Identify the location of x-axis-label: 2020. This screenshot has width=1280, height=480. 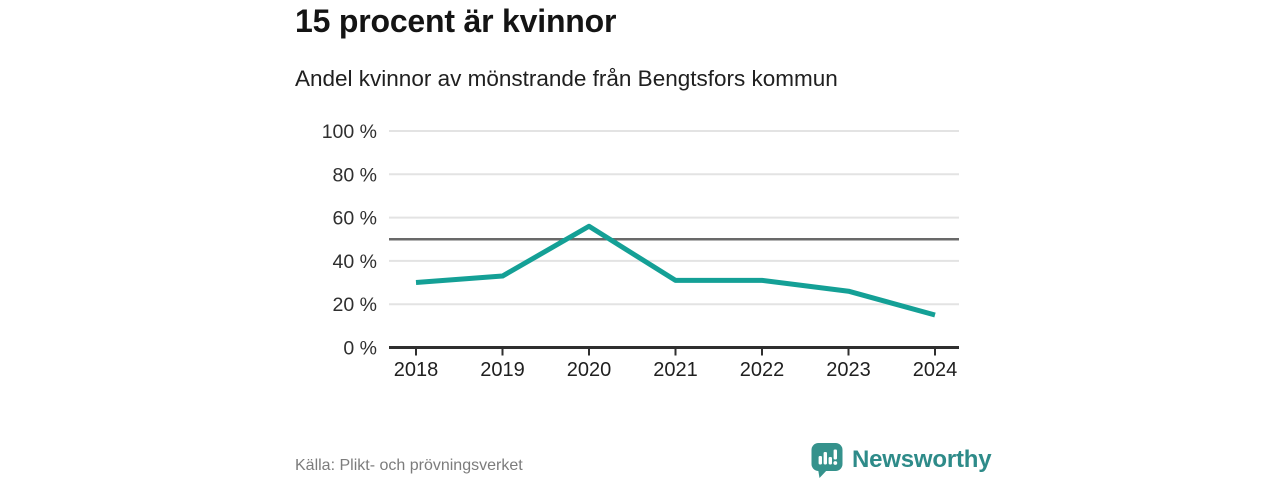
(589, 370).